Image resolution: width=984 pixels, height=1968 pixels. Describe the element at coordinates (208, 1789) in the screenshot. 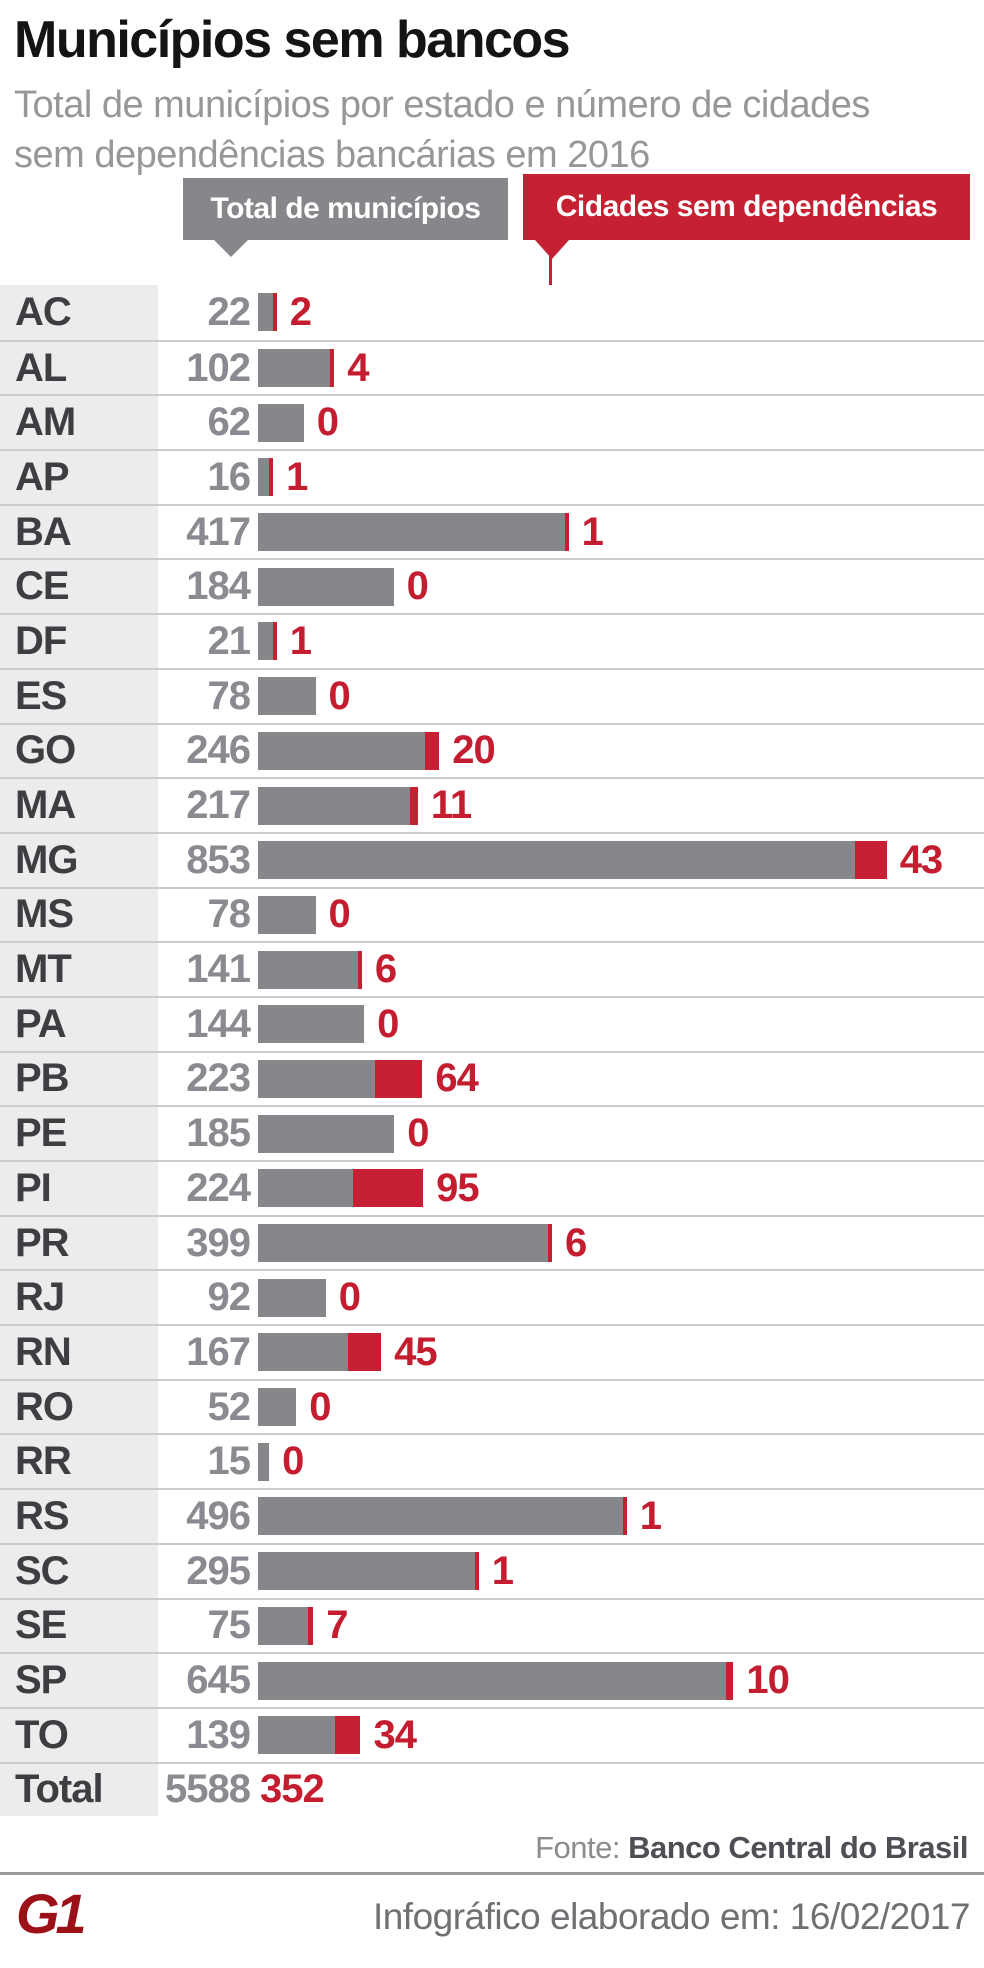

I see `total-municipios-sum: 5588` at that location.